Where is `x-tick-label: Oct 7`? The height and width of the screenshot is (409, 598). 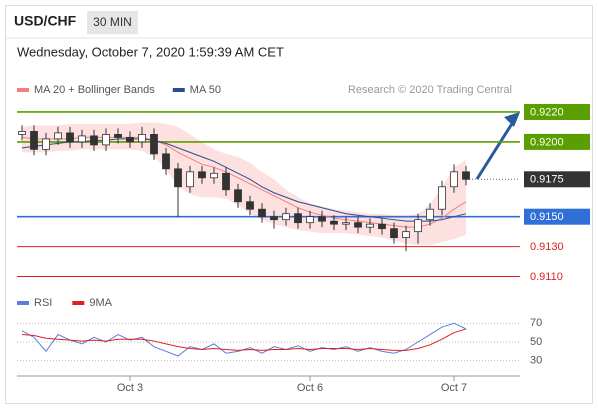 x-tick-label: Oct 7 is located at coordinates (454, 388).